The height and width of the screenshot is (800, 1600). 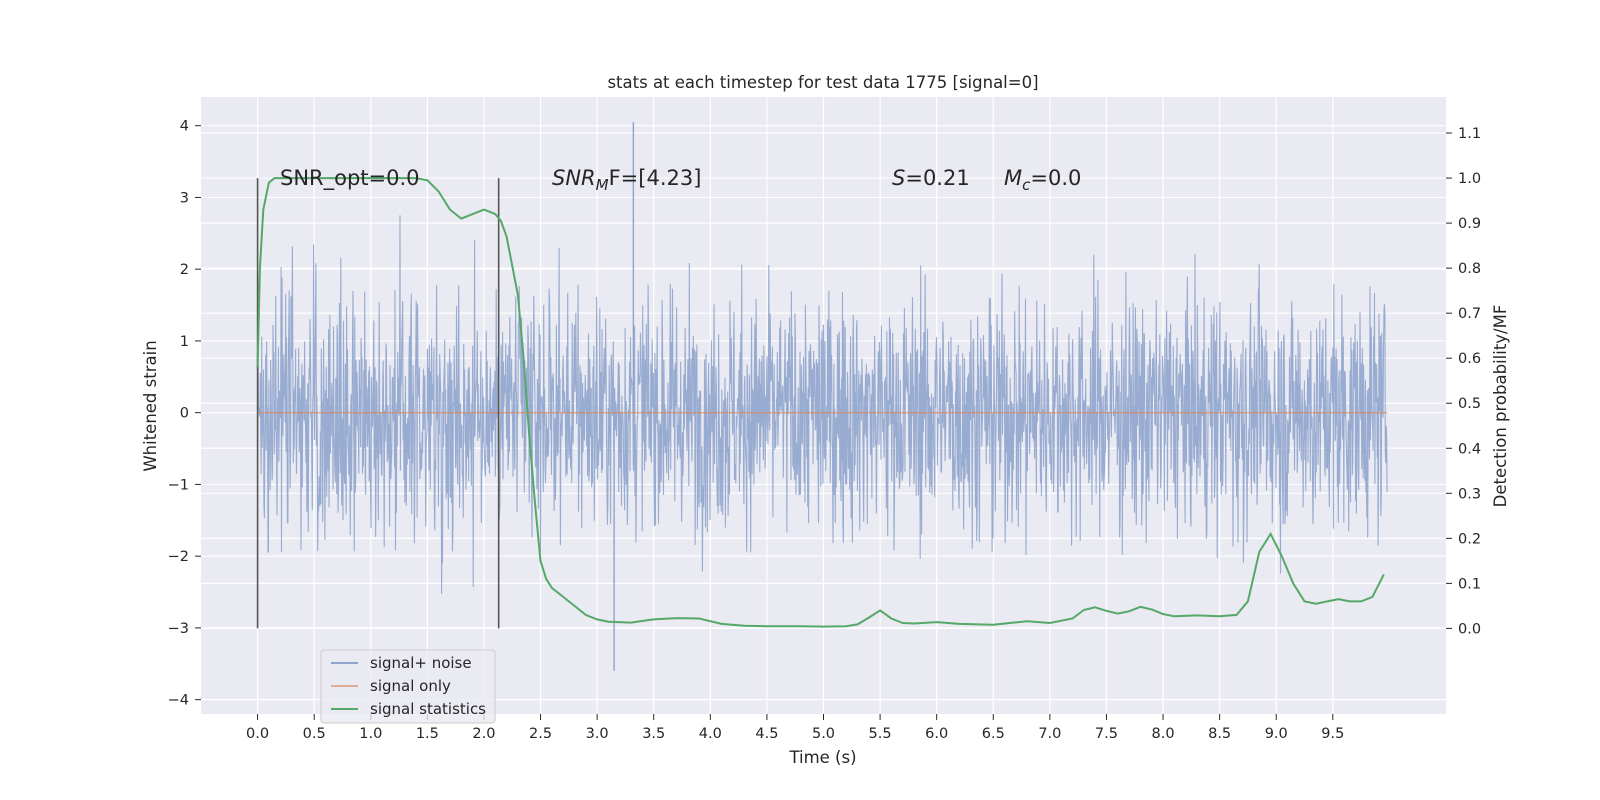 I want to click on x-tick-label: 4.0, so click(x=710, y=734).